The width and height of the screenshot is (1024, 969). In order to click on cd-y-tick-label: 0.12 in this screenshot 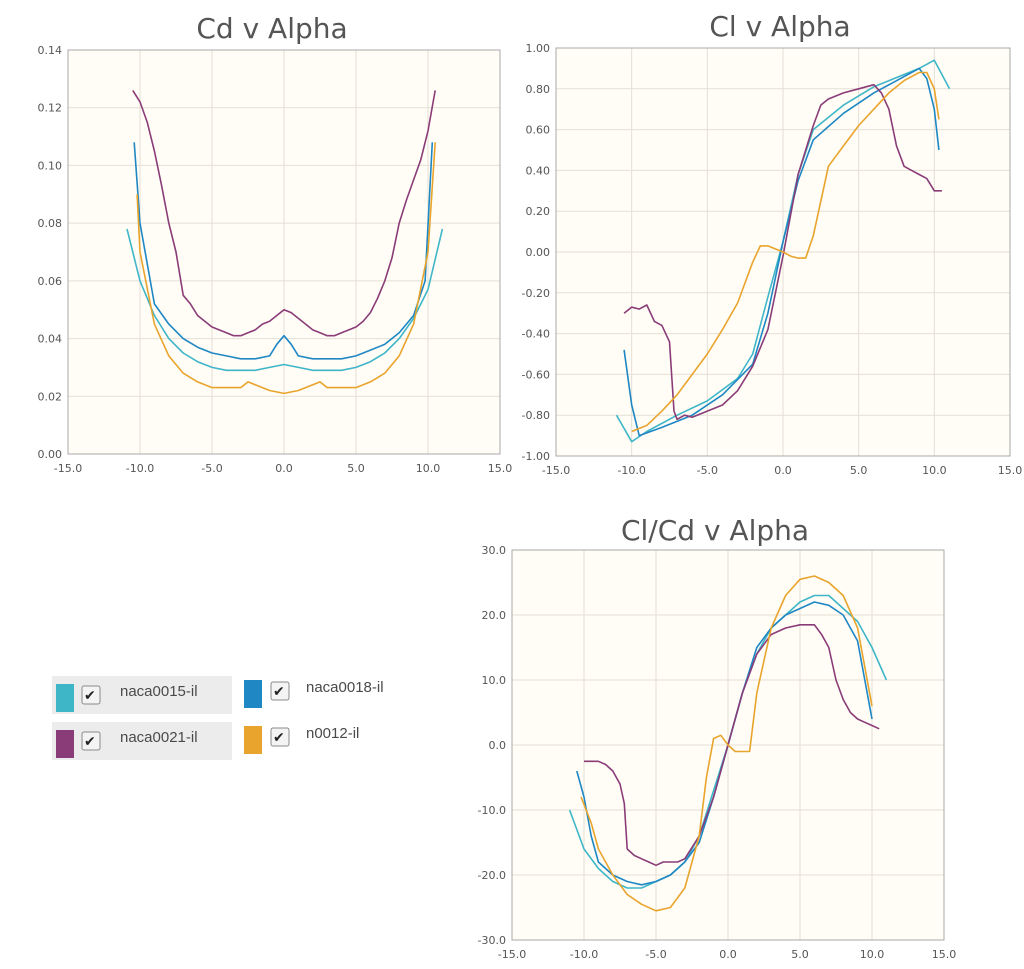, I will do `click(50, 108)`.